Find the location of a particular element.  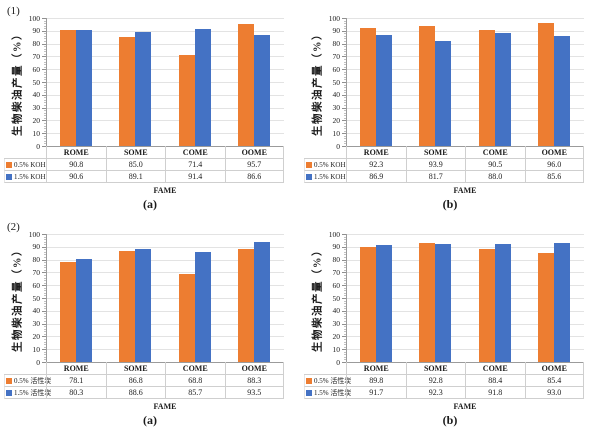

legend-label: 0.5% 活性炭 is located at coordinates (33, 380).